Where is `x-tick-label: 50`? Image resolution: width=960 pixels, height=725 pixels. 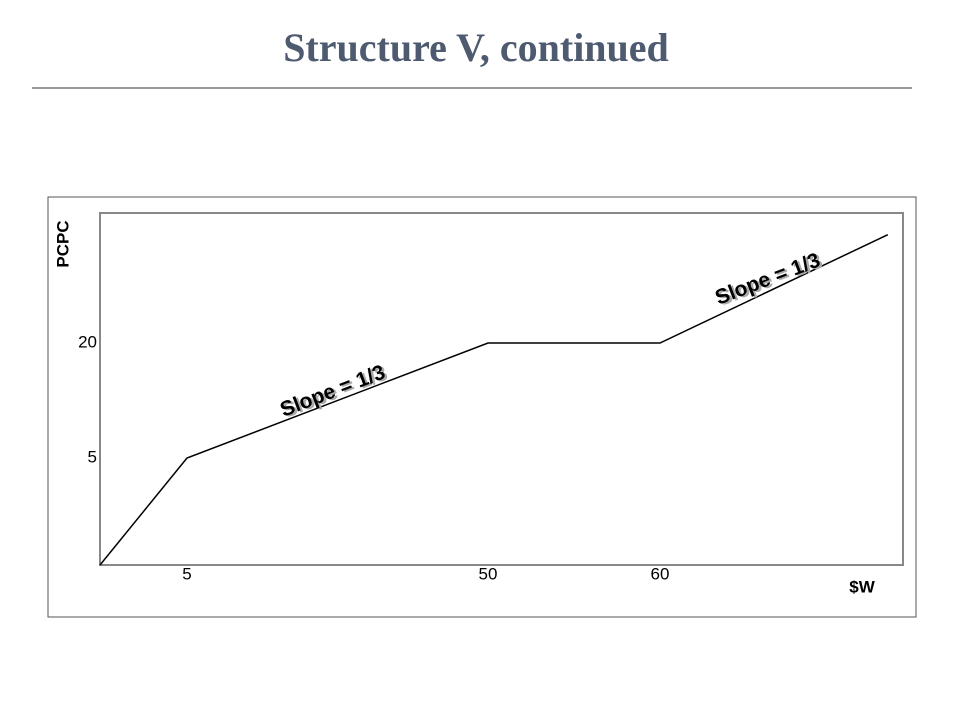 x-tick-label: 50 is located at coordinates (488, 573).